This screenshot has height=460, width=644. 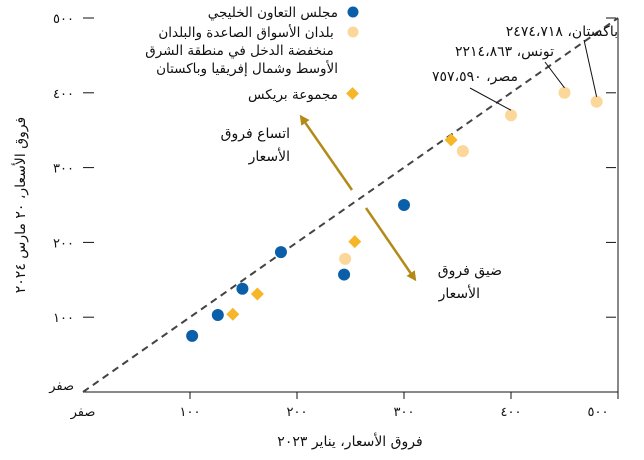 I want to click on y-tick-label-5: ٥٠٠, so click(x=63, y=19).